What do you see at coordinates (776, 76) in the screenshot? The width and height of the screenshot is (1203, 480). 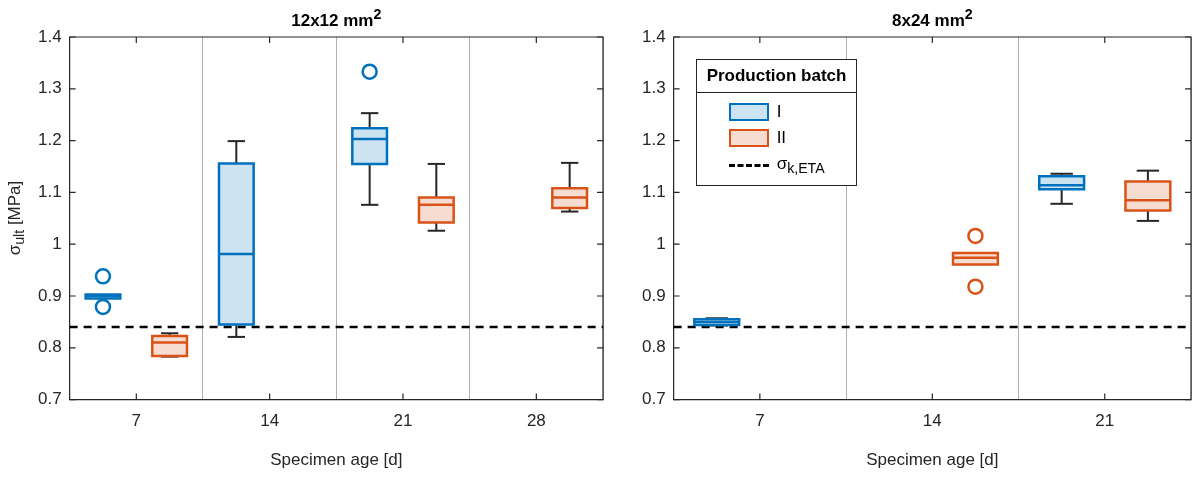 I see `legend-title: Production batch` at bounding box center [776, 76].